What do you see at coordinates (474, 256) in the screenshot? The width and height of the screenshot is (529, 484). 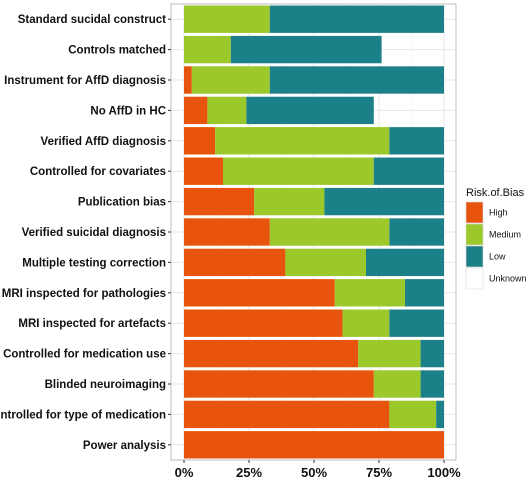 I see `legend-key-low` at bounding box center [474, 256].